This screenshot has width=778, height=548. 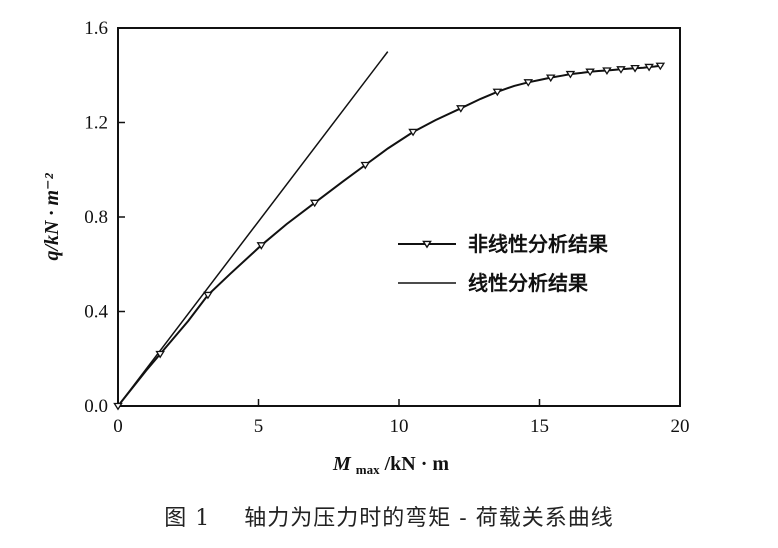 What do you see at coordinates (342, 464) in the screenshot?
I see `x-axis-label-main: M` at bounding box center [342, 464].